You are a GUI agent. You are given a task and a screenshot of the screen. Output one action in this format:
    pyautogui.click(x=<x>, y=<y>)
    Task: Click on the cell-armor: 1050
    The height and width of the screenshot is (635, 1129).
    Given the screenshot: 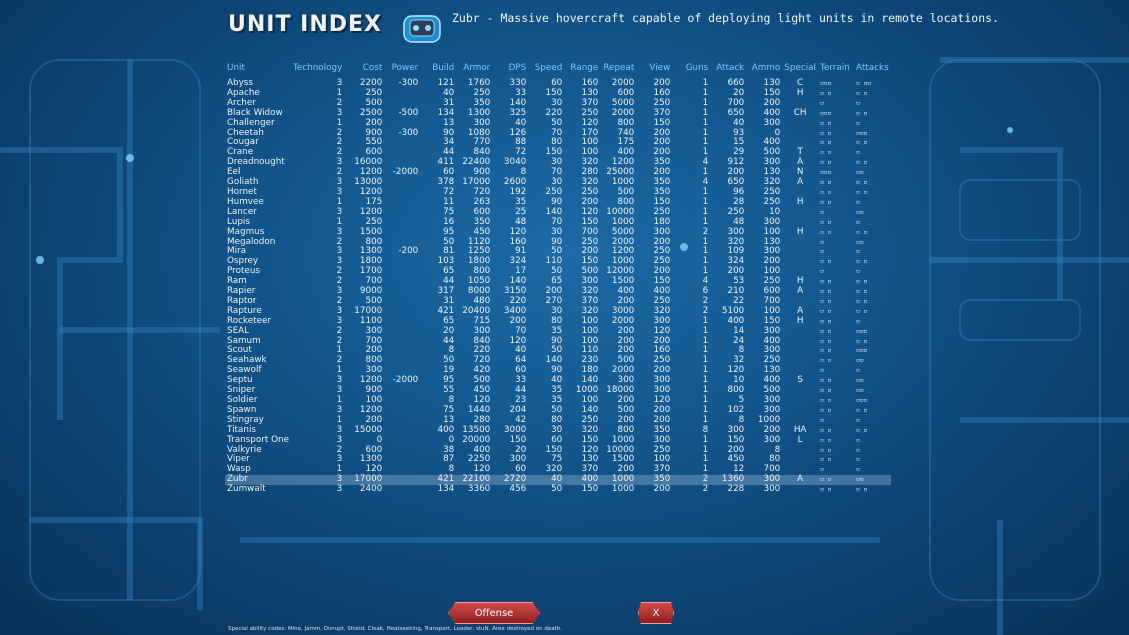 What is the action you would take?
    pyautogui.click(x=479, y=281)
    